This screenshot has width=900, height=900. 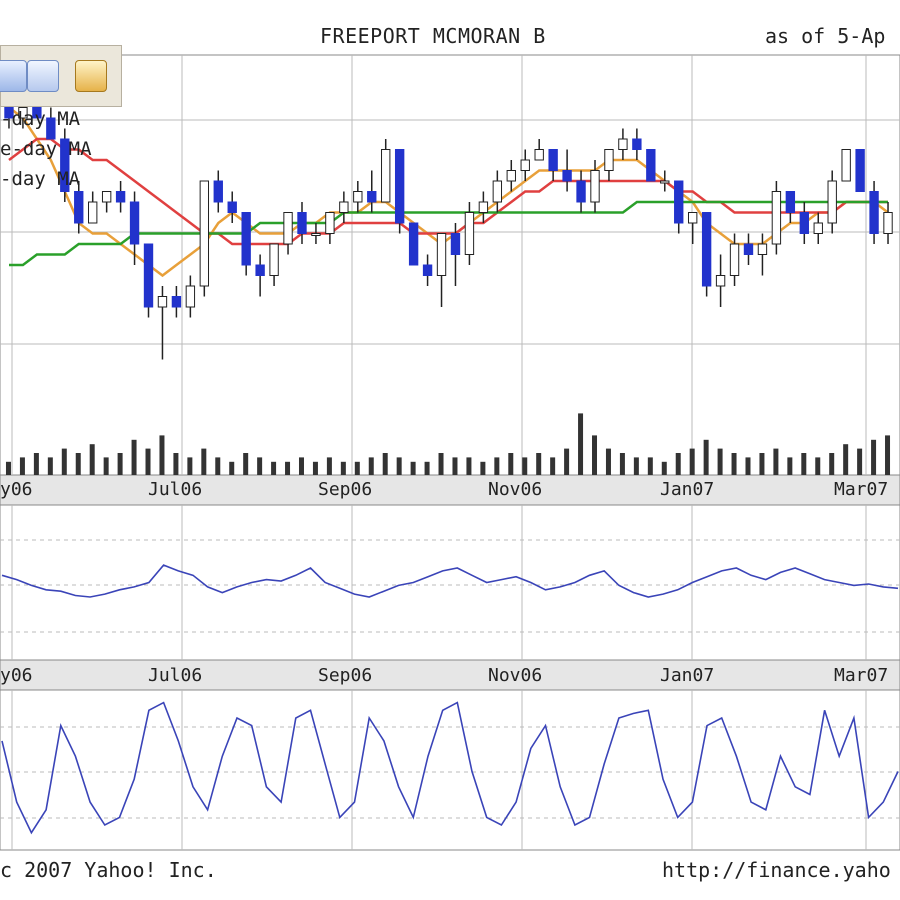 I want to click on moving-average-line, so click(x=448, y=233).